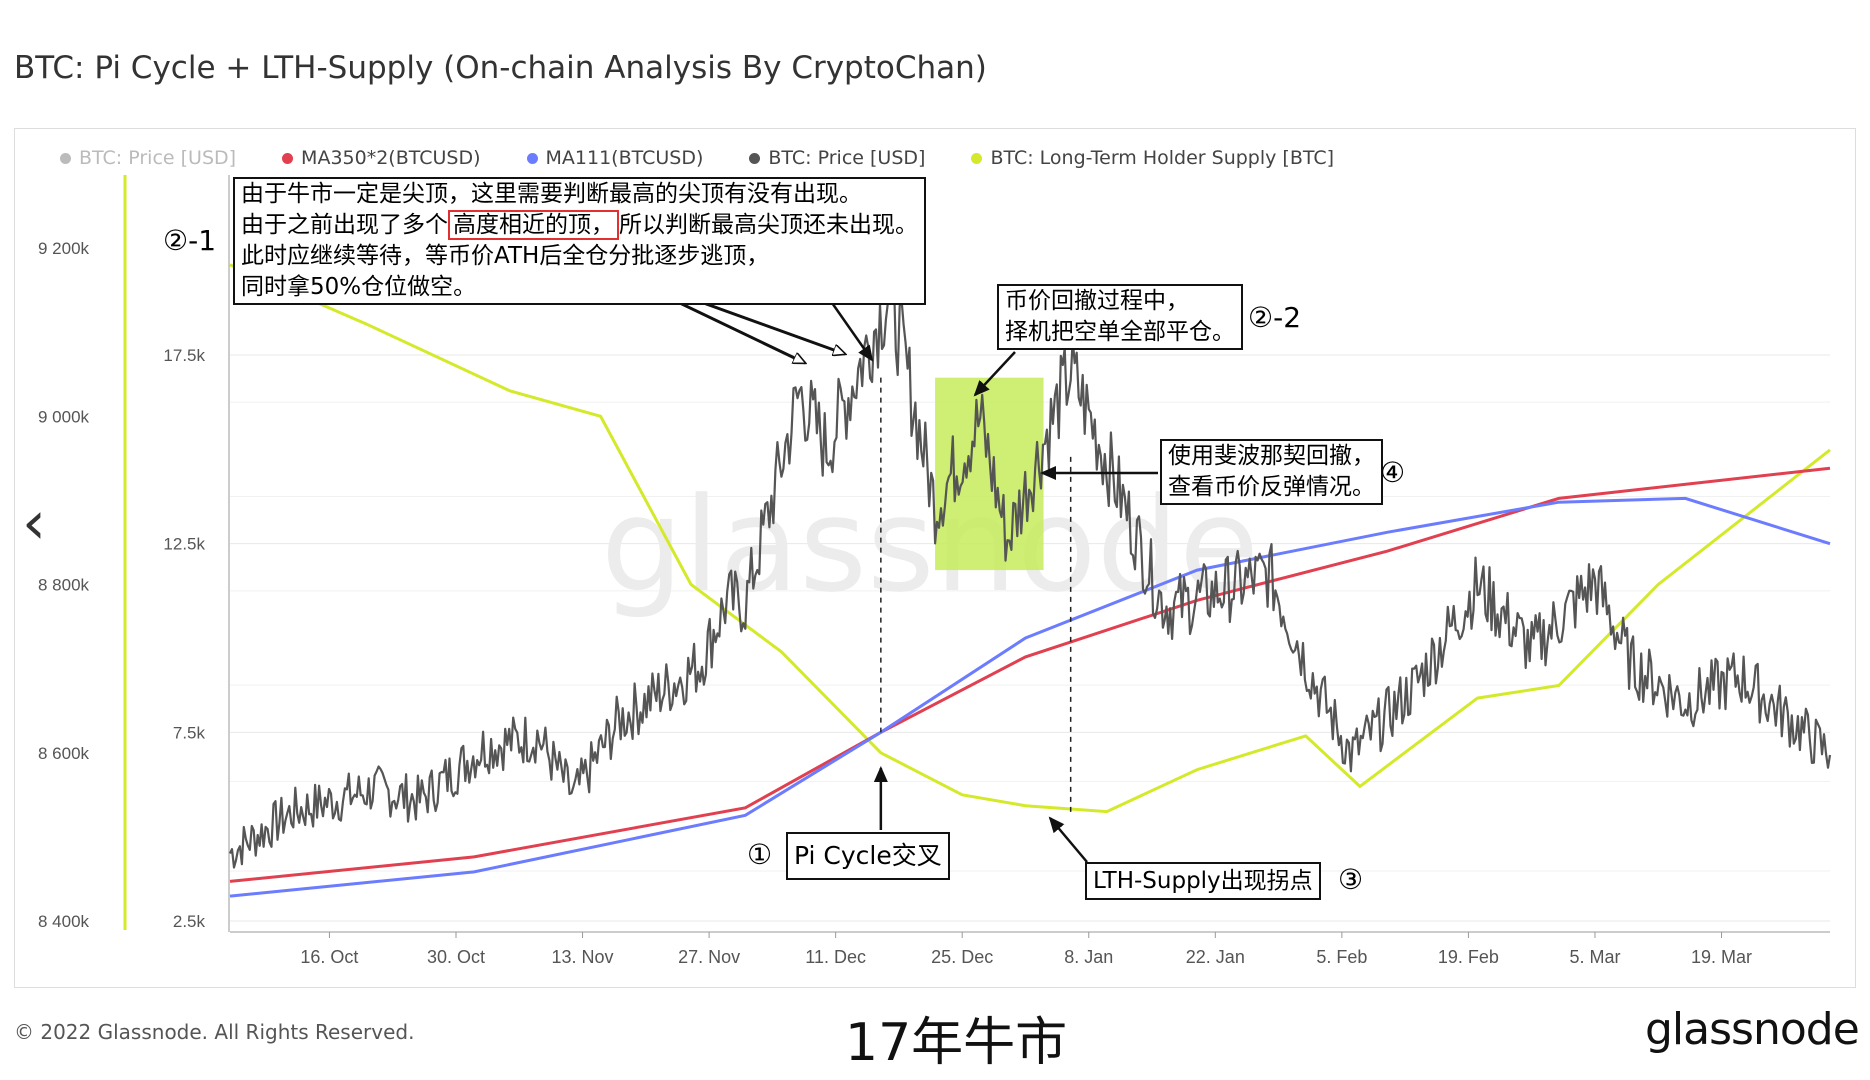 The height and width of the screenshot is (1080, 1870). Describe the element at coordinates (1271, 487) in the screenshot. I see `annotation-fib-line: 查看币价反弹情况。` at that location.